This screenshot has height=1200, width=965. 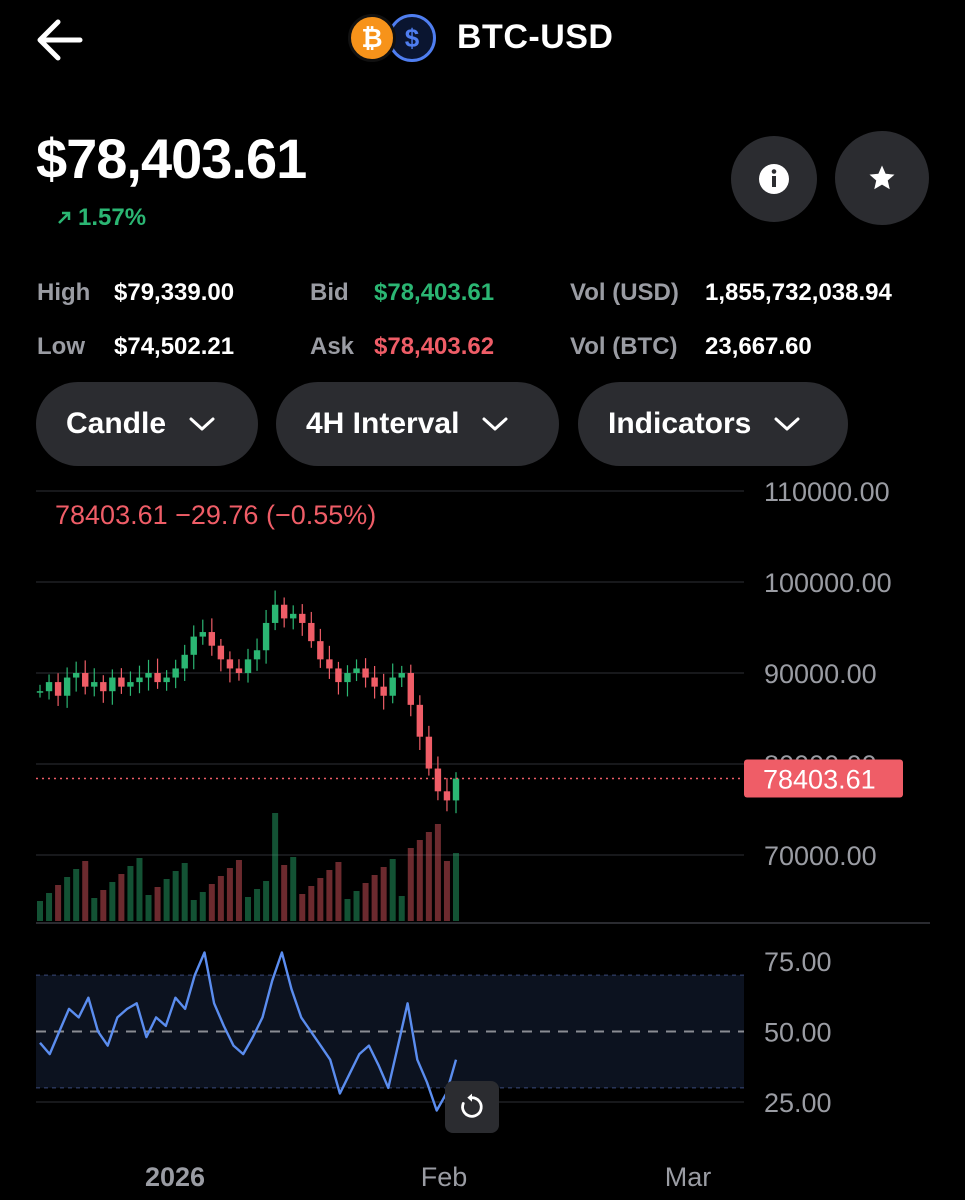 I want to click on low-label: Low, so click(x=61, y=346).